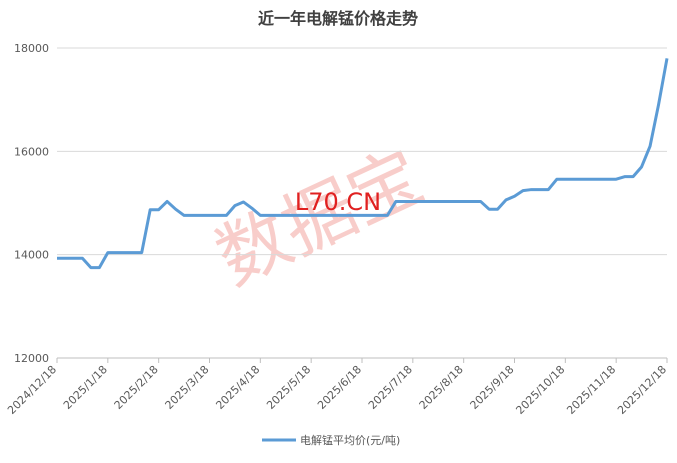  Describe the element at coordinates (31, 255) in the screenshot. I see `y-tick-label: 14000` at that location.